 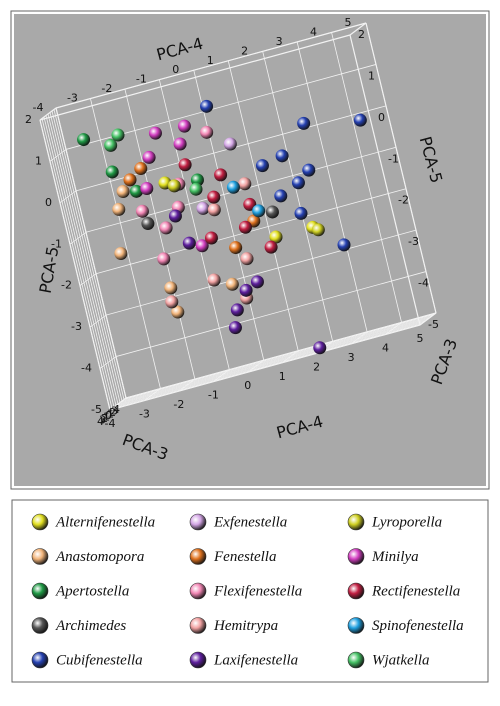 What do you see at coordinates (348, 22) in the screenshot?
I see `x-tick-label: 5` at bounding box center [348, 22].